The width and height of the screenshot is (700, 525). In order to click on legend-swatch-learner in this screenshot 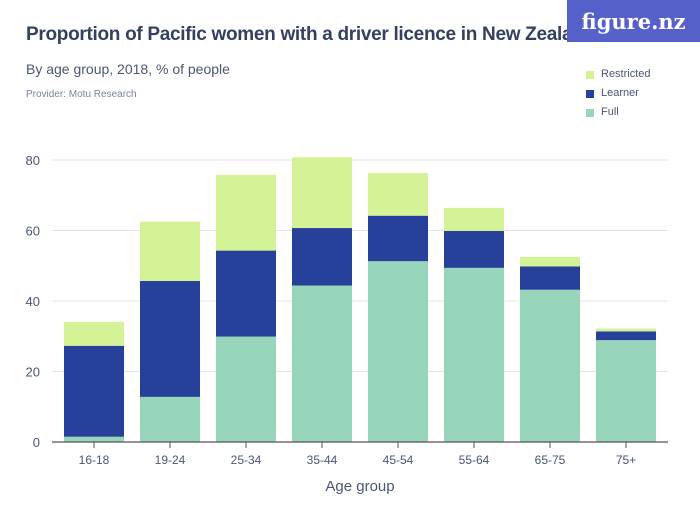, I will do `click(590, 94)`.